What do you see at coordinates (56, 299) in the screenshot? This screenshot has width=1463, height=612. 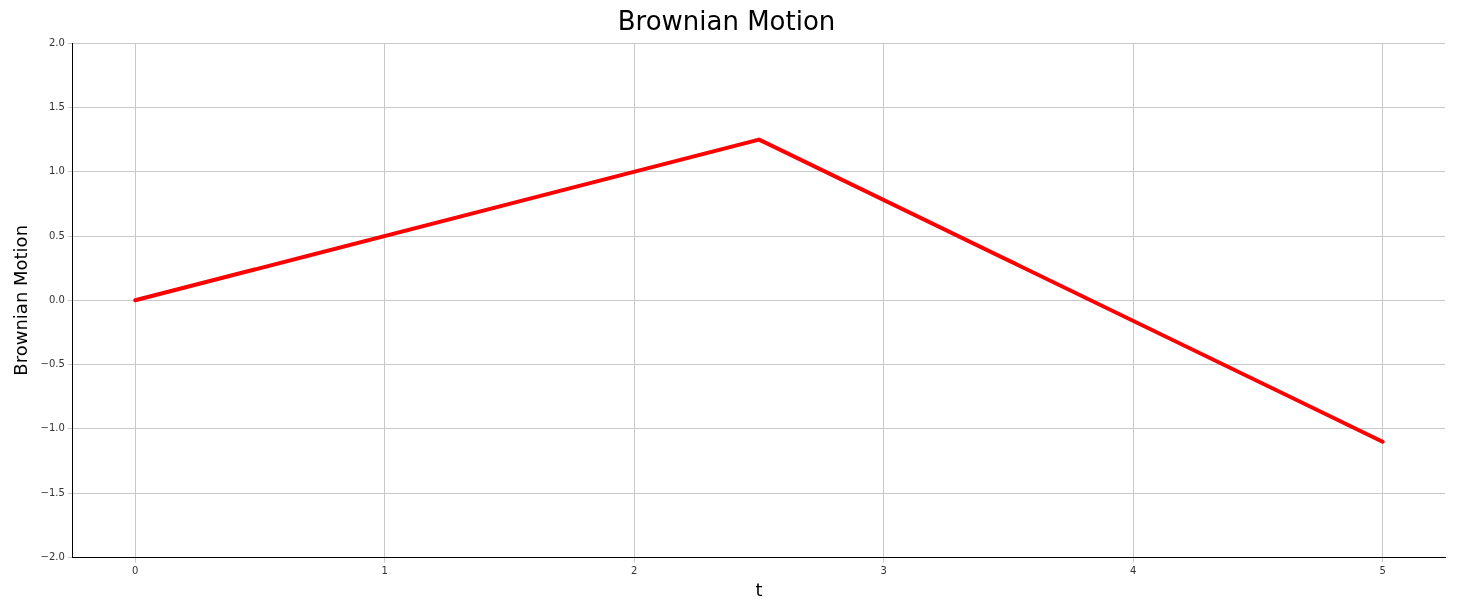 I see `y-tick-label: 0.0` at bounding box center [56, 299].